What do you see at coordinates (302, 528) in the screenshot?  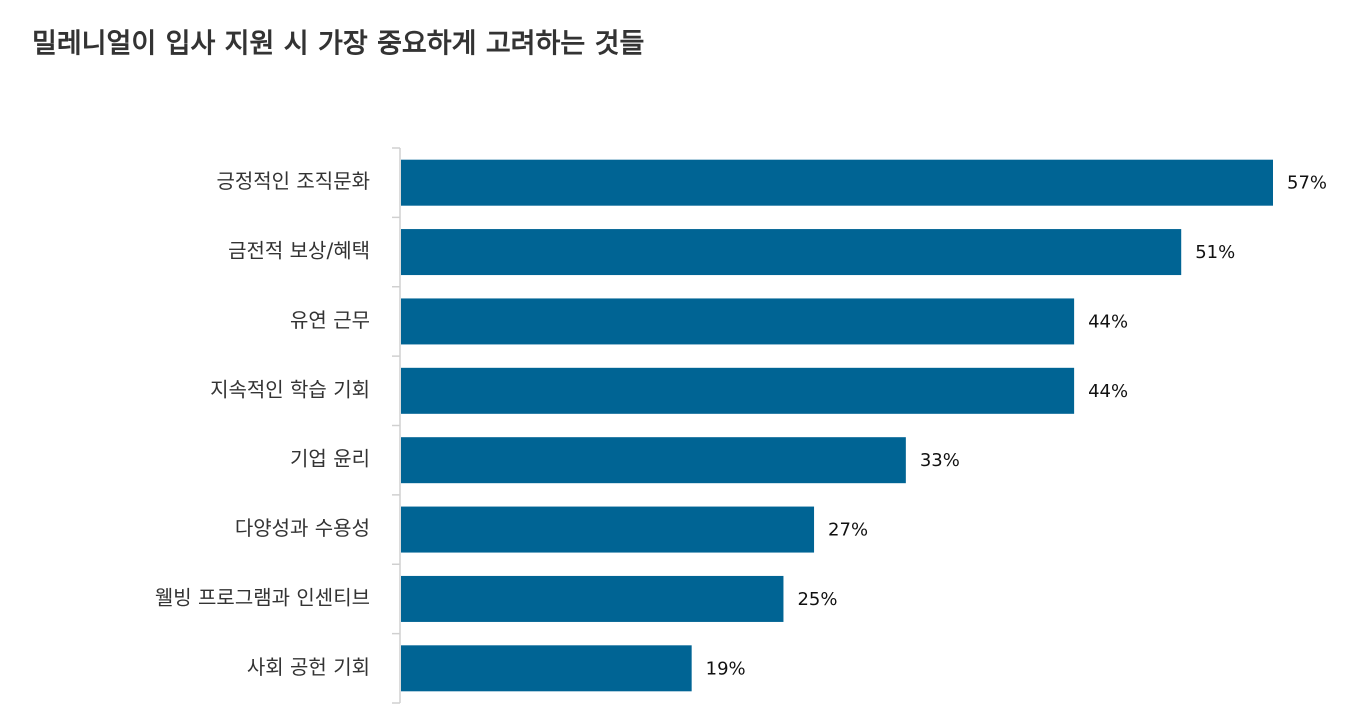 I see `category-label: 다양성과 수용성` at bounding box center [302, 528].